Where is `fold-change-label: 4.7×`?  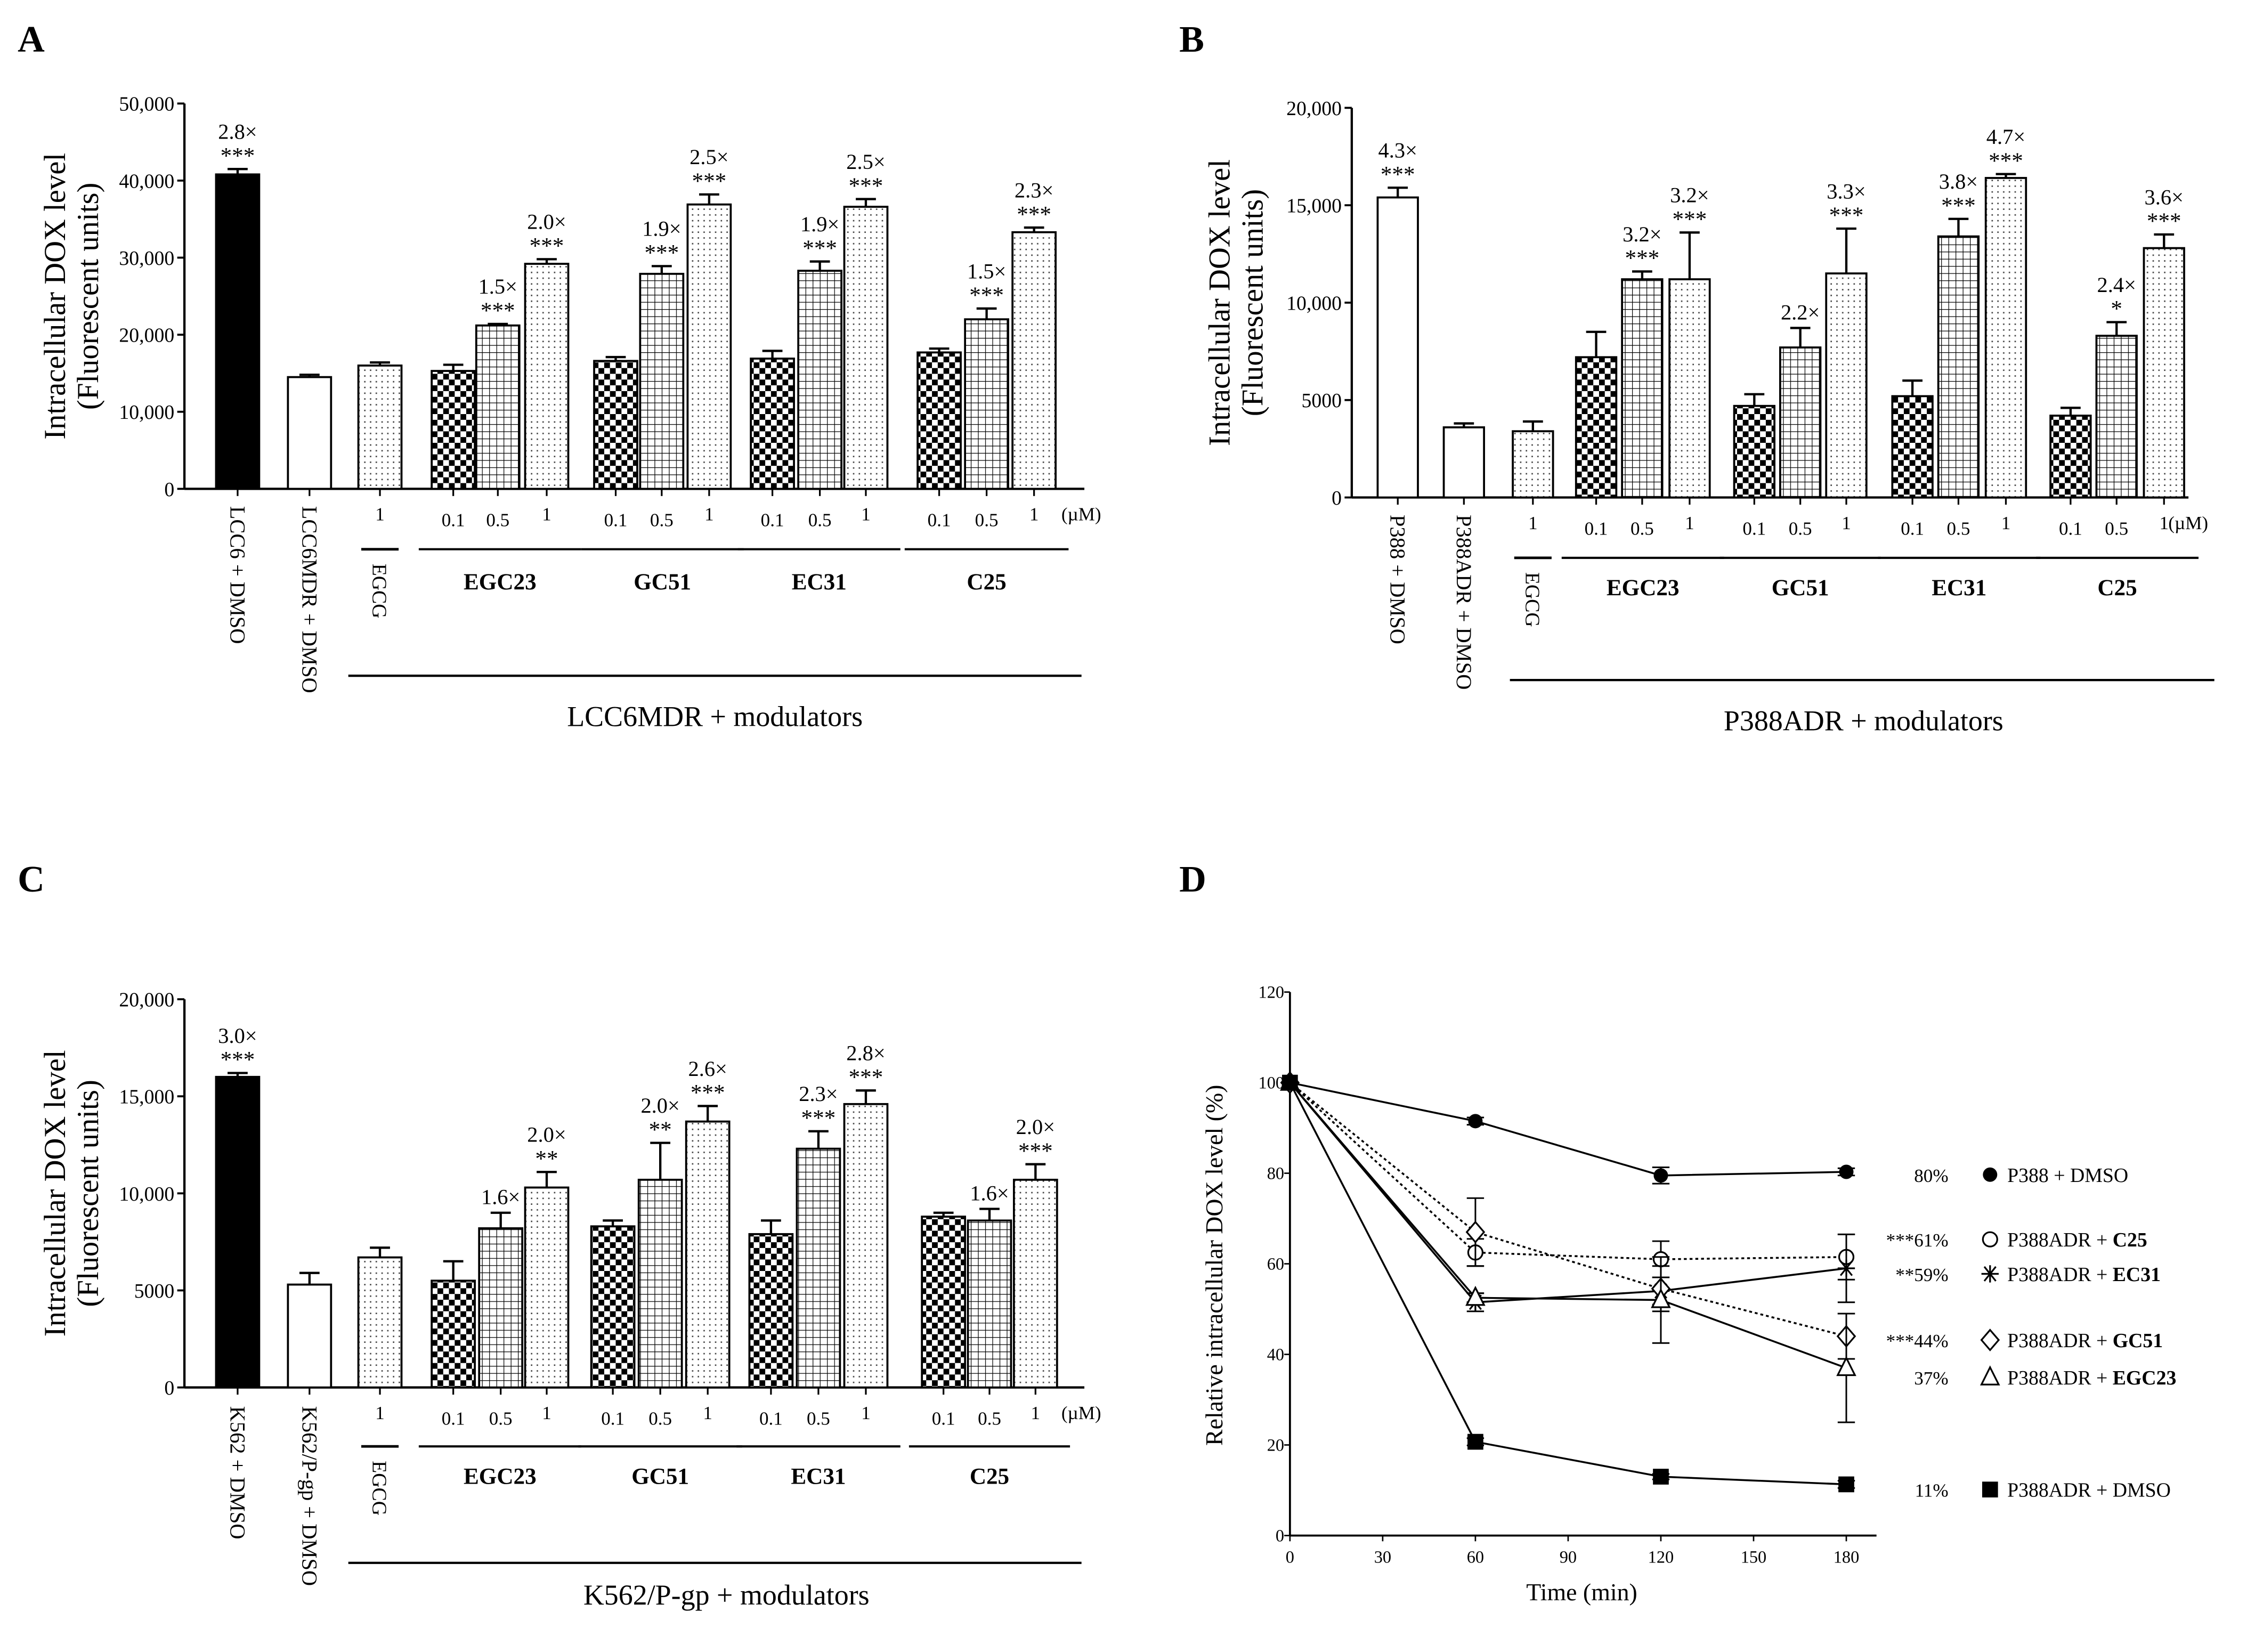
fold-change-label: 4.7× is located at coordinates (2005, 137).